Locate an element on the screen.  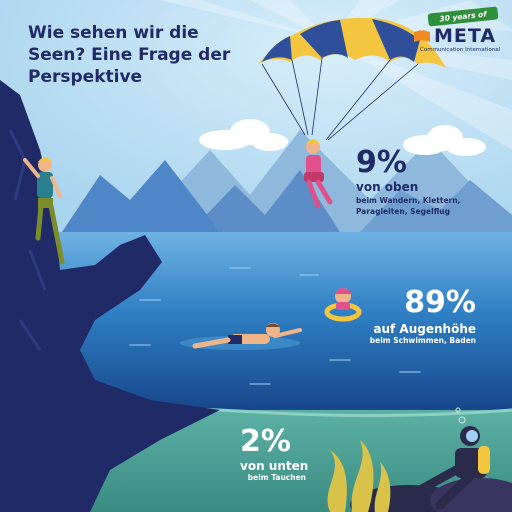
book-icon is located at coordinates (422, 36).